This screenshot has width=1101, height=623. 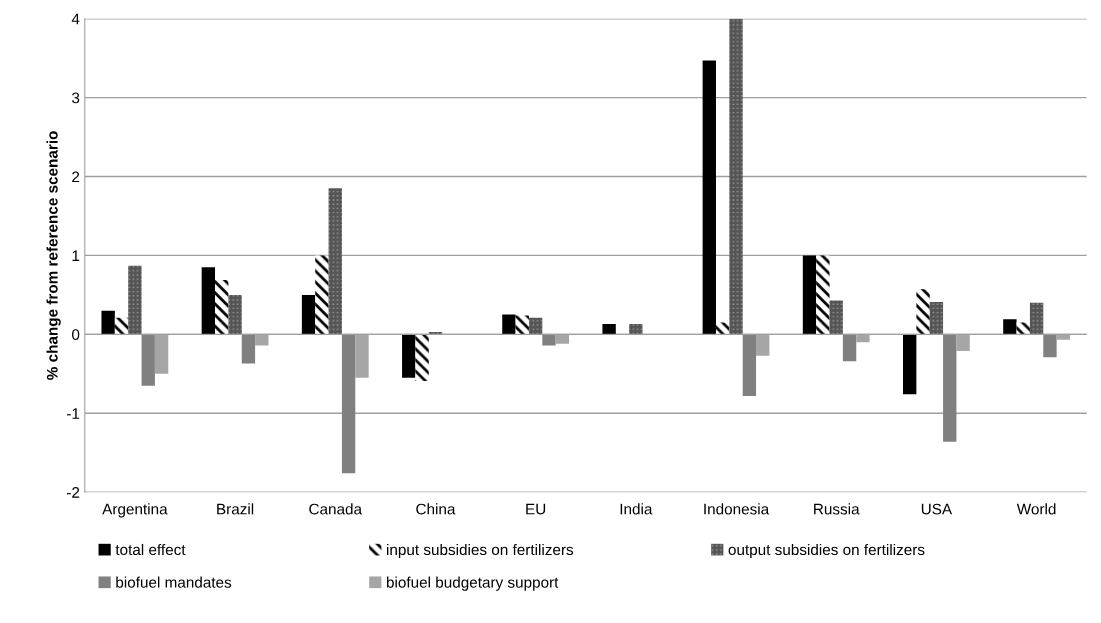 I want to click on legend-label: output subsidies on fertilizers, so click(x=826, y=551).